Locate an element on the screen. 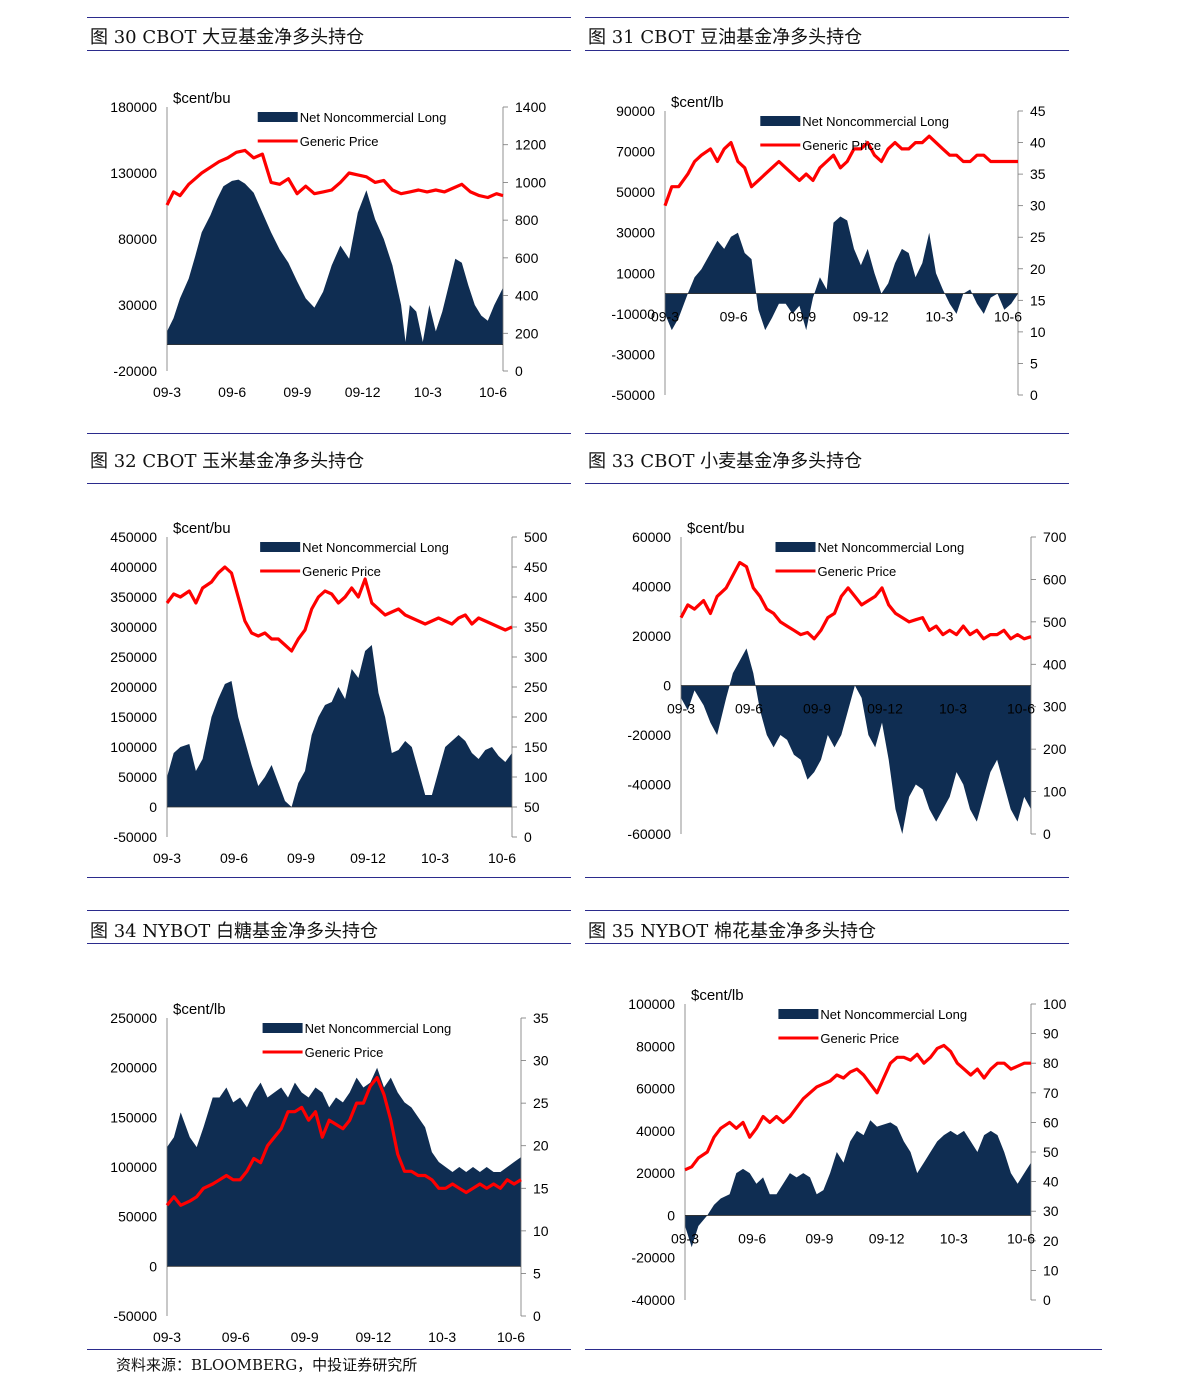 The height and width of the screenshot is (1396, 1191). right-tick-label: 5 is located at coordinates (1034, 363).